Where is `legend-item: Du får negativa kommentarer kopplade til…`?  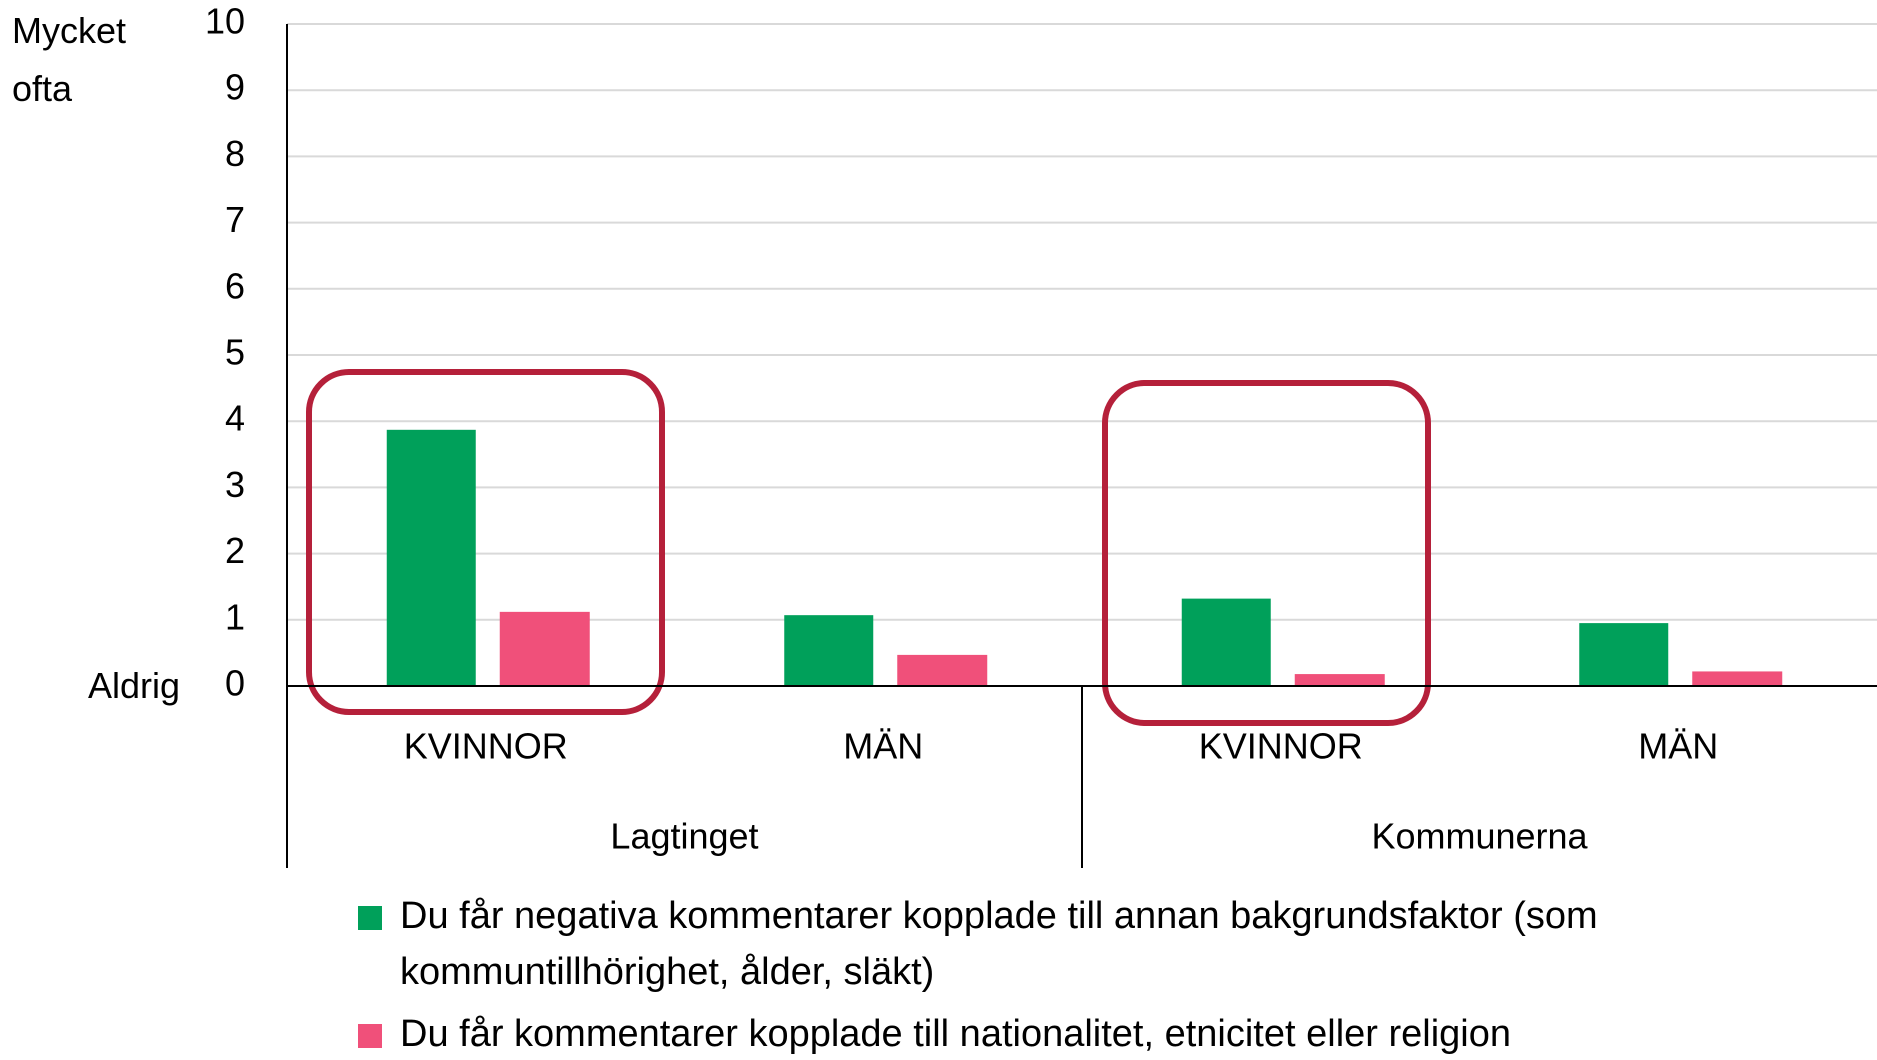
legend-item: Du får negativa kommentarer kopplade til… is located at coordinates (1108, 944).